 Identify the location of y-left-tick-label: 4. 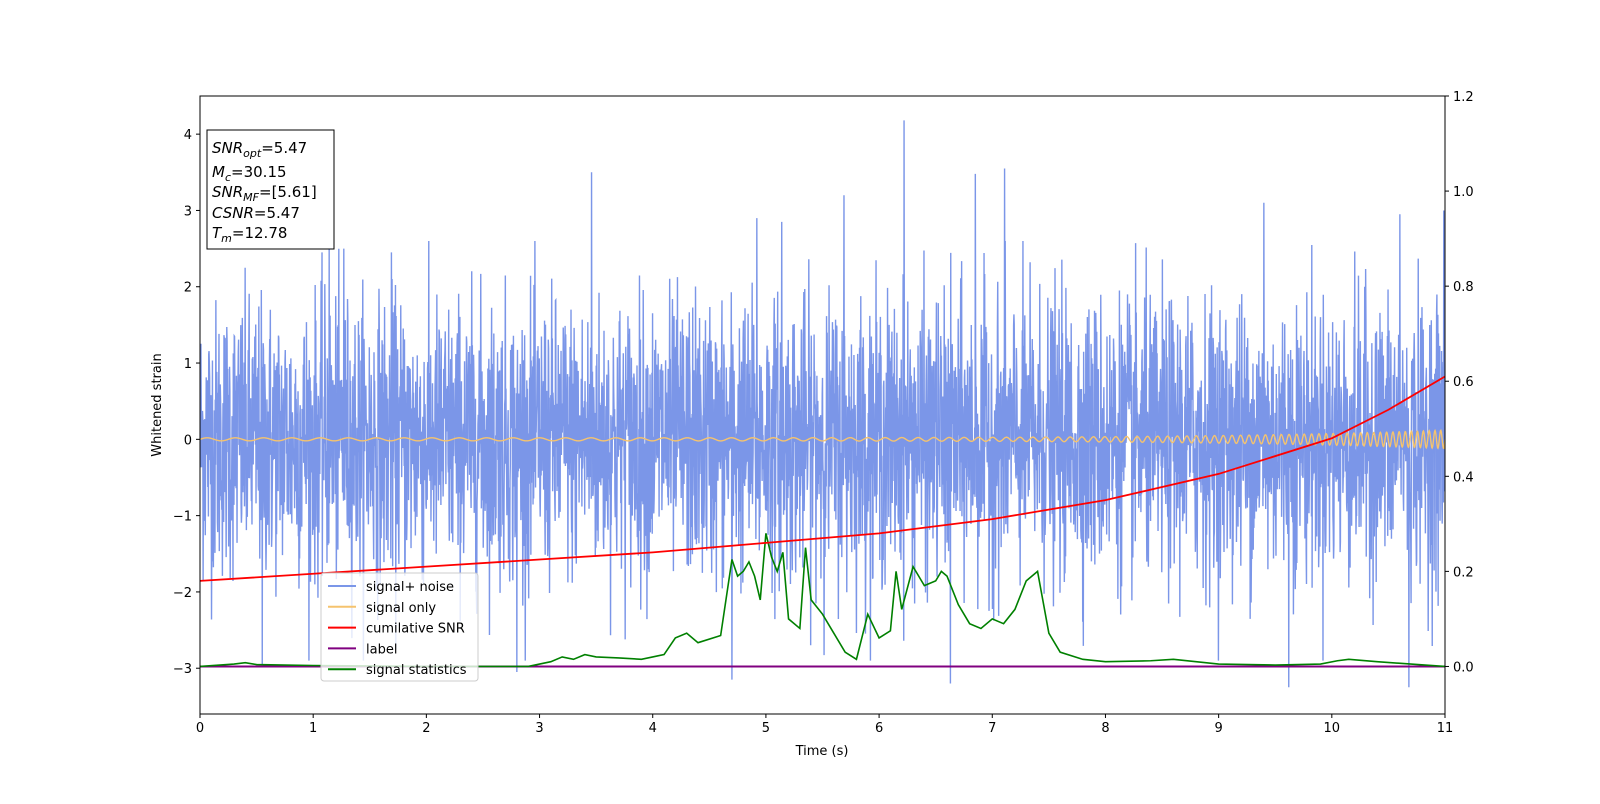
(188, 135).